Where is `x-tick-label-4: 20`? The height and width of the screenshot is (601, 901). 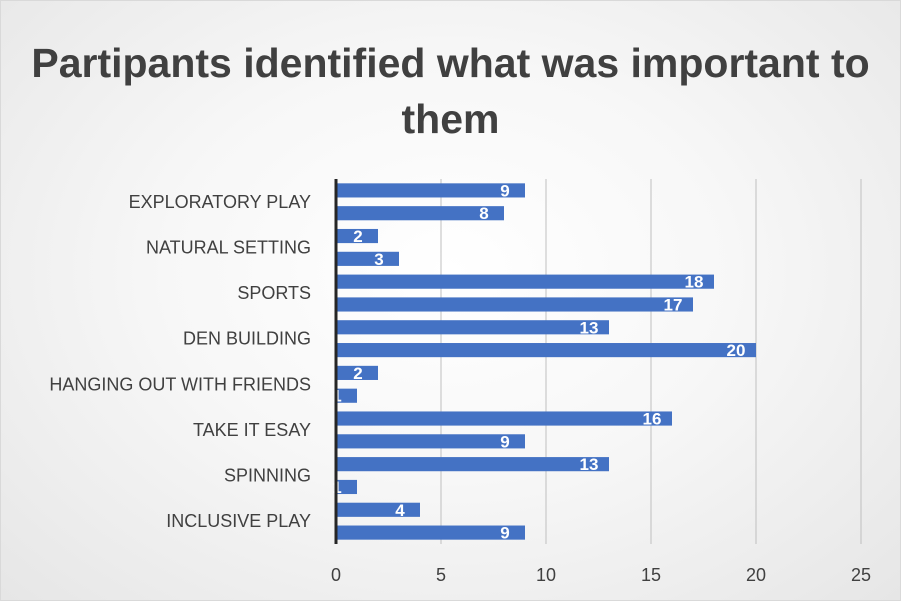
x-tick-label-4: 20 is located at coordinates (756, 575).